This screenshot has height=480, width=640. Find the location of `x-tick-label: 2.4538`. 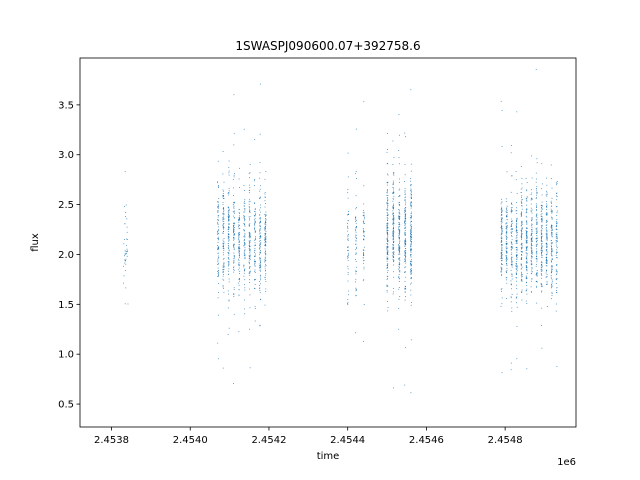

x-tick-label: 2.4538 is located at coordinates (111, 440).